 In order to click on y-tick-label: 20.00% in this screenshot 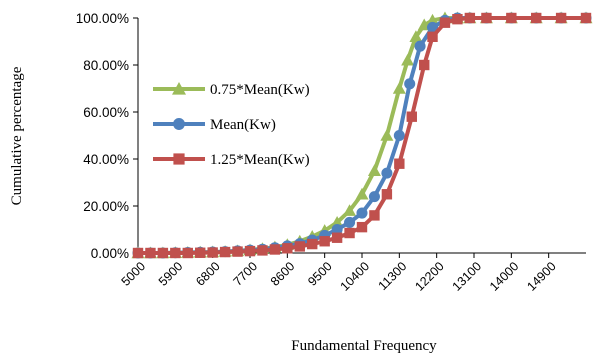, I will do `click(106, 206)`.